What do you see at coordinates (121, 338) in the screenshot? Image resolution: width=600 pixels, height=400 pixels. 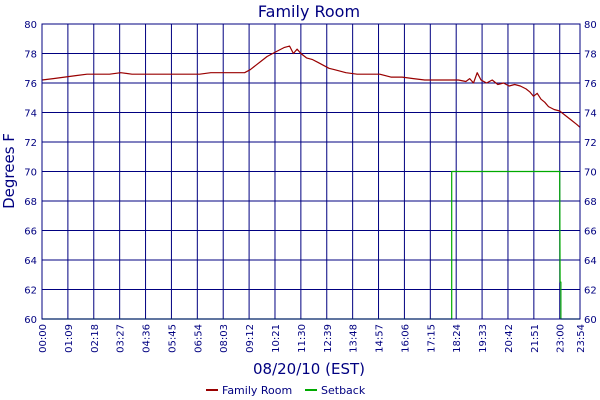 I see `x-tick-label: 03:27` at bounding box center [121, 338].